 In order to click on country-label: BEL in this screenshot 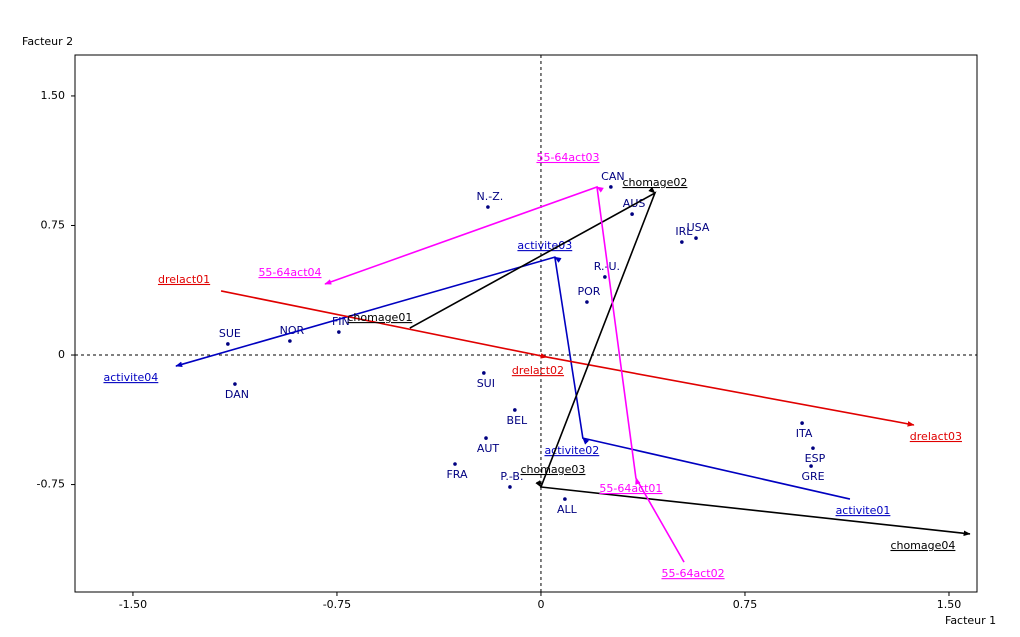, I will do `click(517, 420)`.